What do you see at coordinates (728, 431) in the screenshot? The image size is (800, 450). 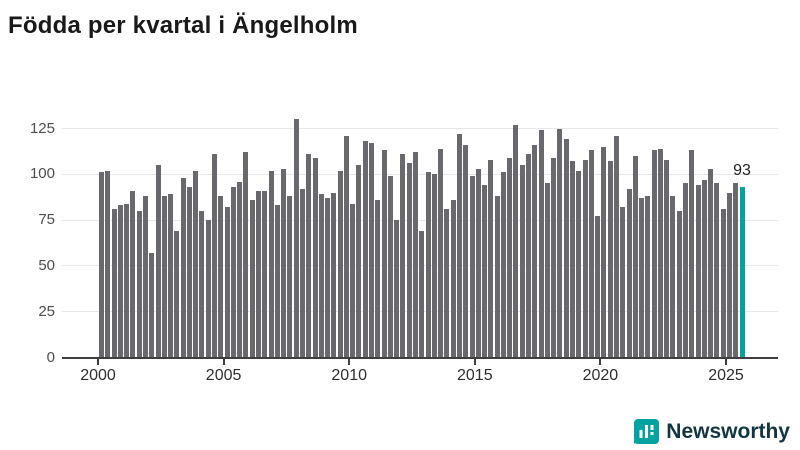 I see `logo-wordmark: Newsworthy` at bounding box center [728, 431].